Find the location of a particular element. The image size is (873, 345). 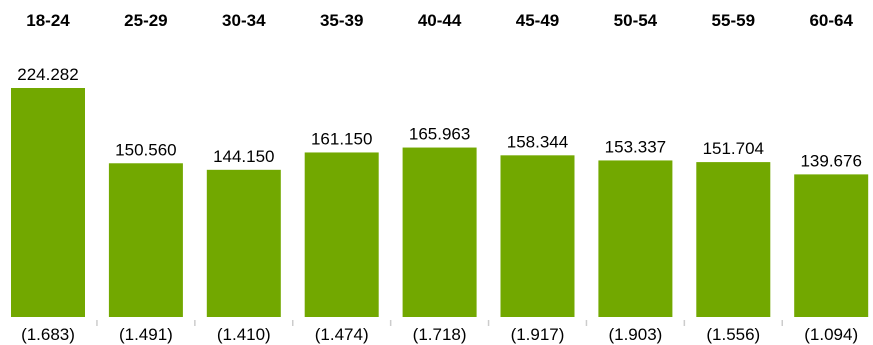

secondary-label: (1.917) is located at coordinates (538, 334).